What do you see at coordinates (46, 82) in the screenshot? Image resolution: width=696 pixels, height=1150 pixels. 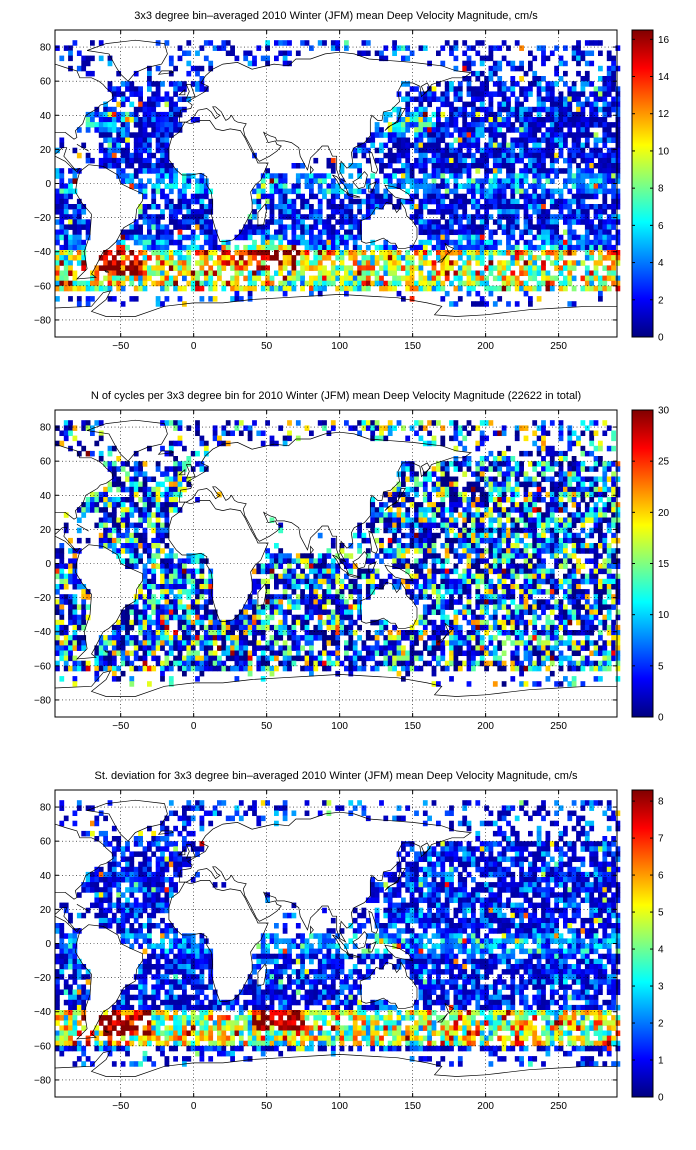 I see `y-tick-label: 60` at bounding box center [46, 82].